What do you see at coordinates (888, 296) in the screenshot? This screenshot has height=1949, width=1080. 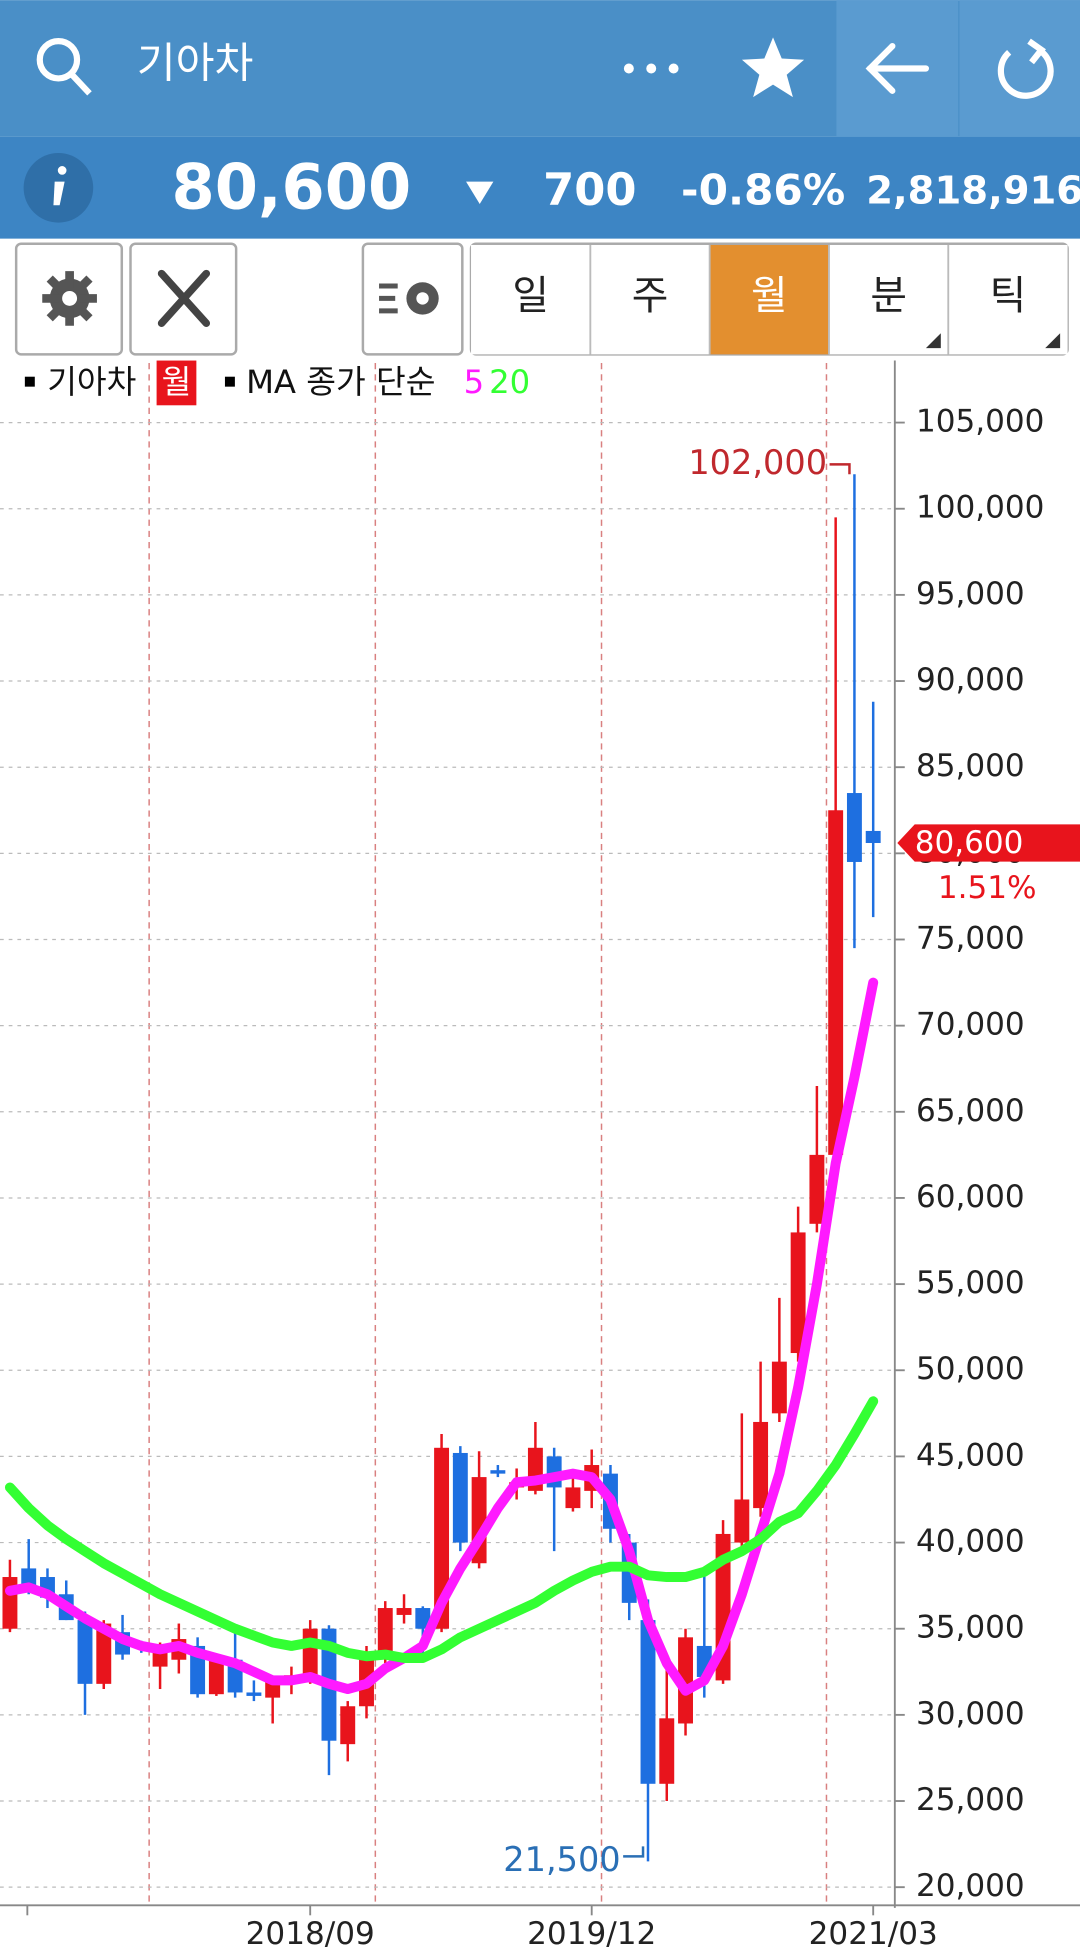 I see `period-tab-label: 분` at bounding box center [888, 296].